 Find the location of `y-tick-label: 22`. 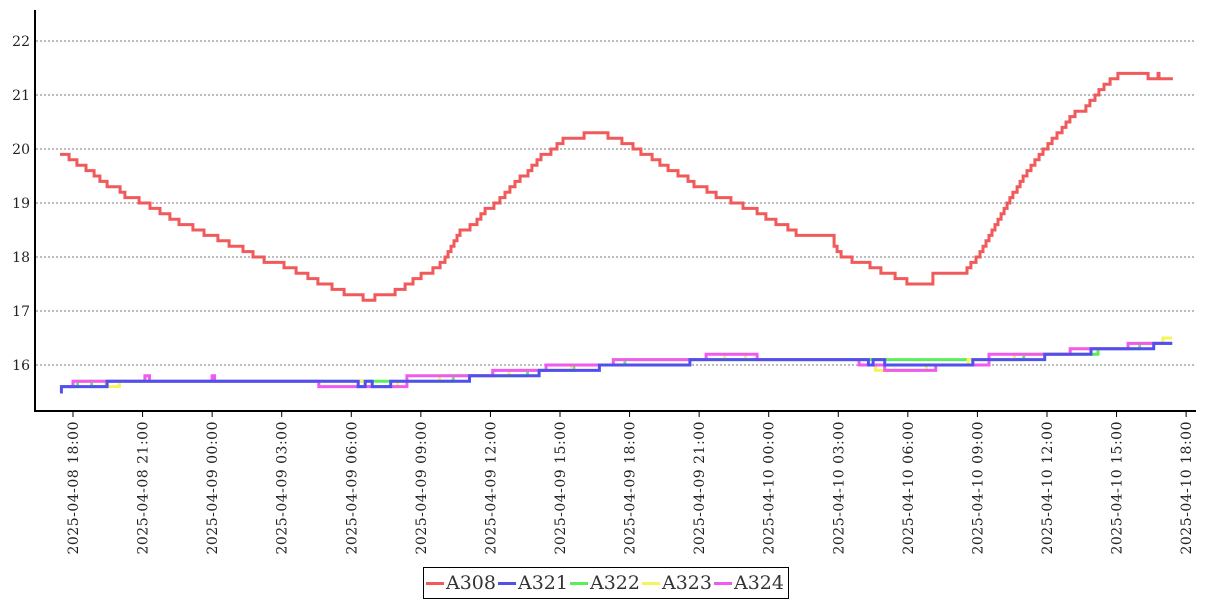

y-tick-label: 22 is located at coordinates (21, 42).